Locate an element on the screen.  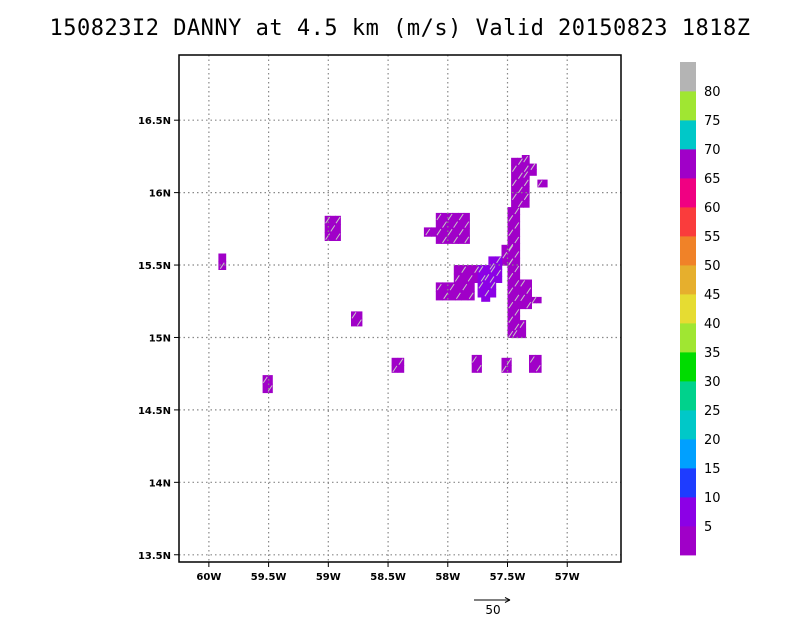
colorbar-label: 75 is located at coordinates (712, 121).